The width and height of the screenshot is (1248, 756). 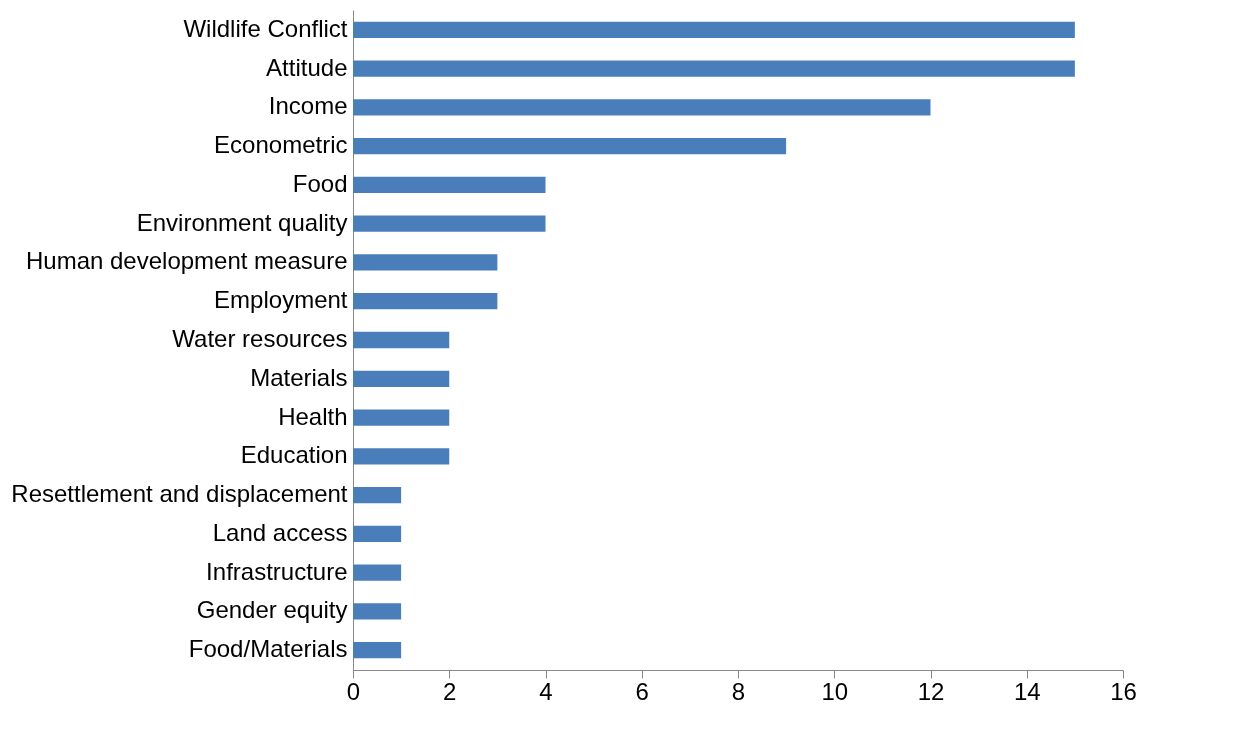 I want to click on y-tick-label: Resettlement and displacement, so click(x=179, y=494).